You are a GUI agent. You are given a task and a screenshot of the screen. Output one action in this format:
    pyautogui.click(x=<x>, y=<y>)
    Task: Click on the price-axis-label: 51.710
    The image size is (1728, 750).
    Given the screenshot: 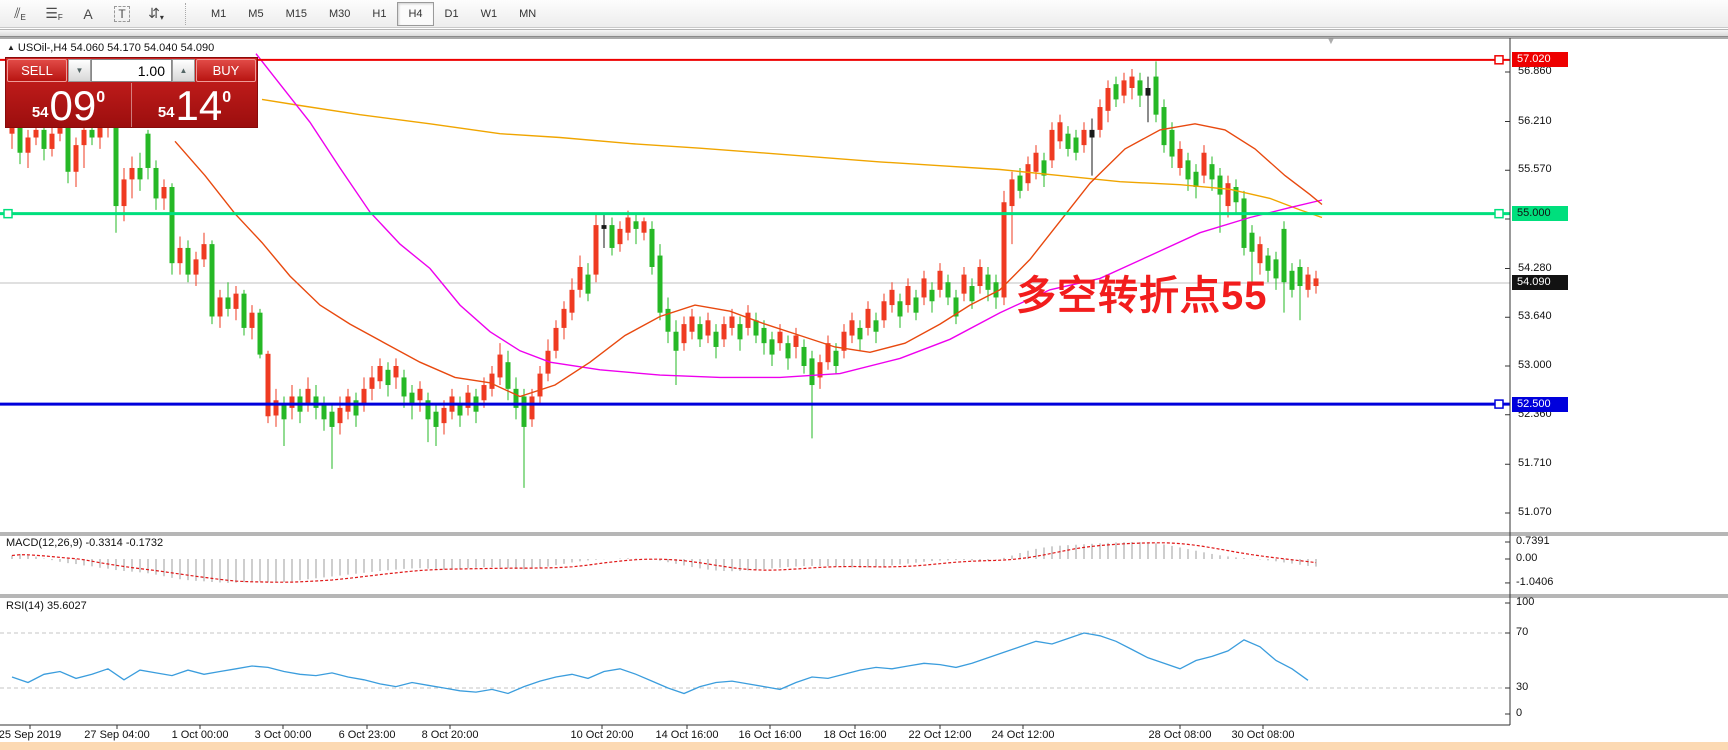 What is the action you would take?
    pyautogui.click(x=1535, y=463)
    